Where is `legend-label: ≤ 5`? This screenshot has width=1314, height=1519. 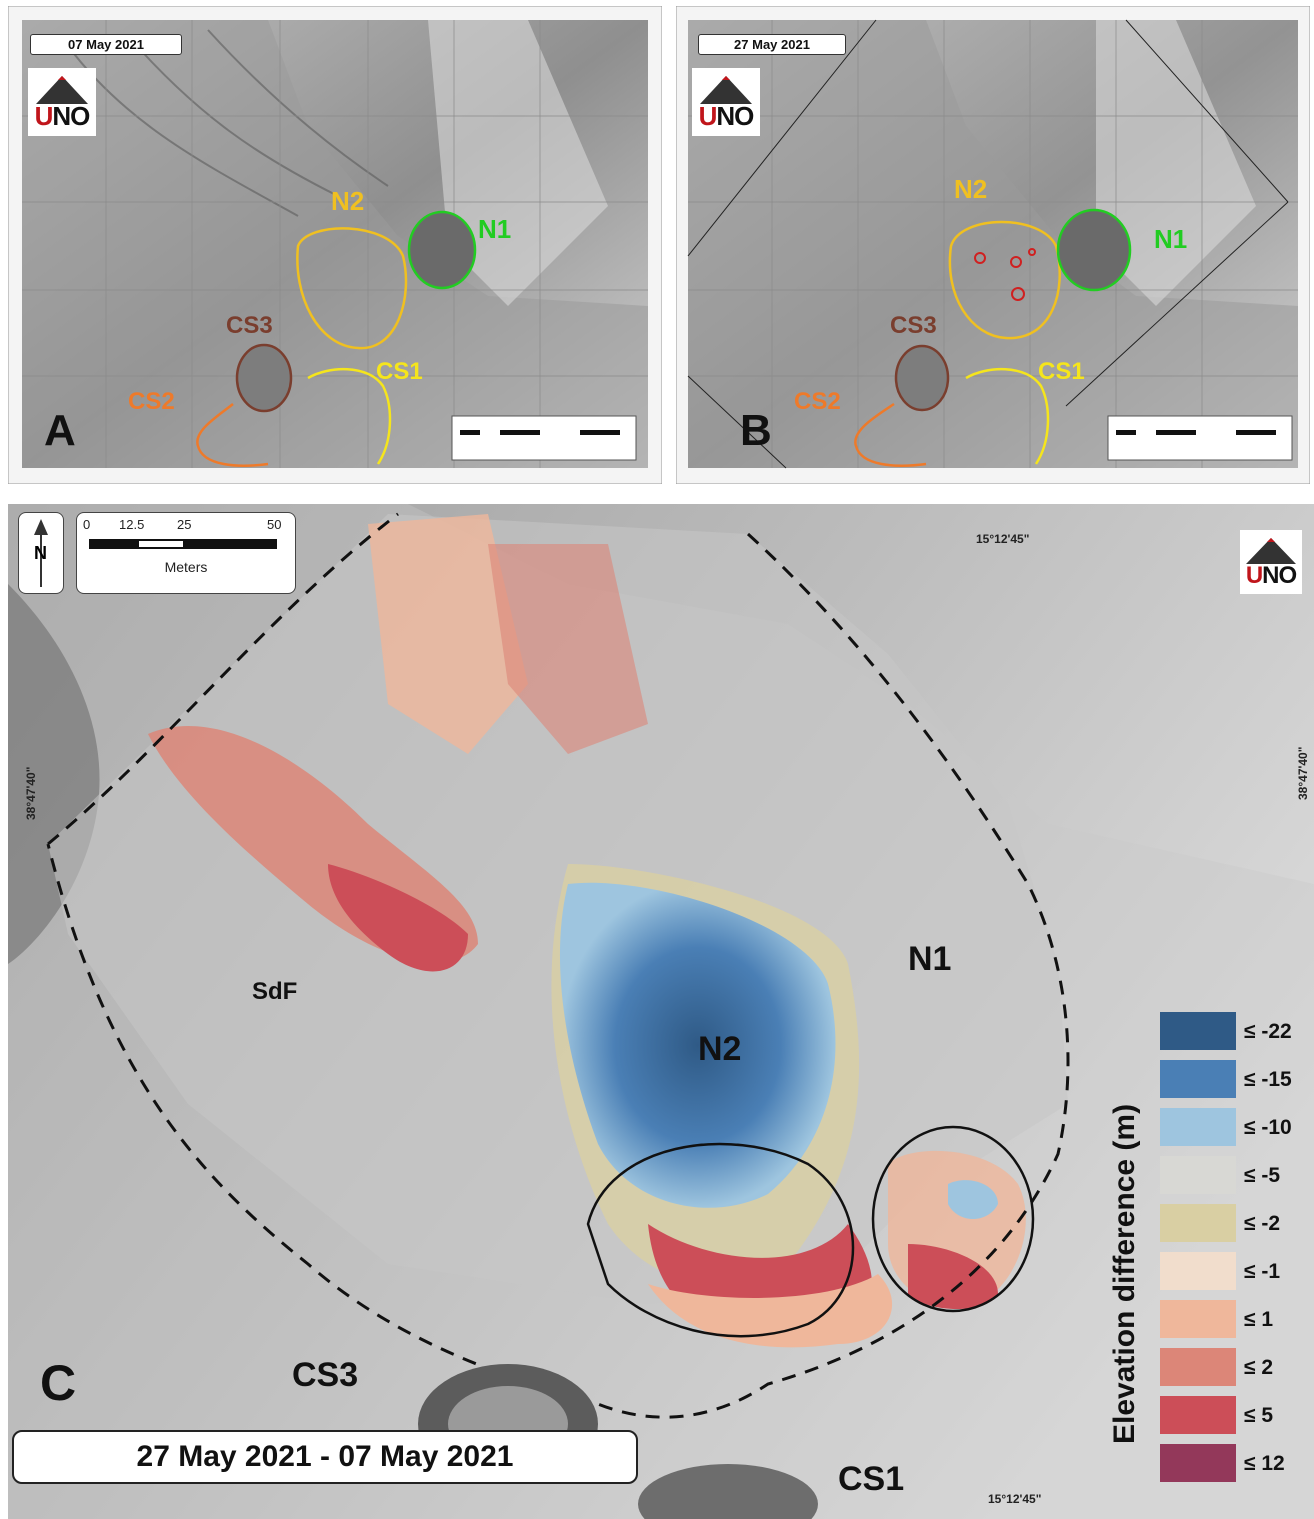 legend-label: ≤ 5 is located at coordinates (1259, 1415).